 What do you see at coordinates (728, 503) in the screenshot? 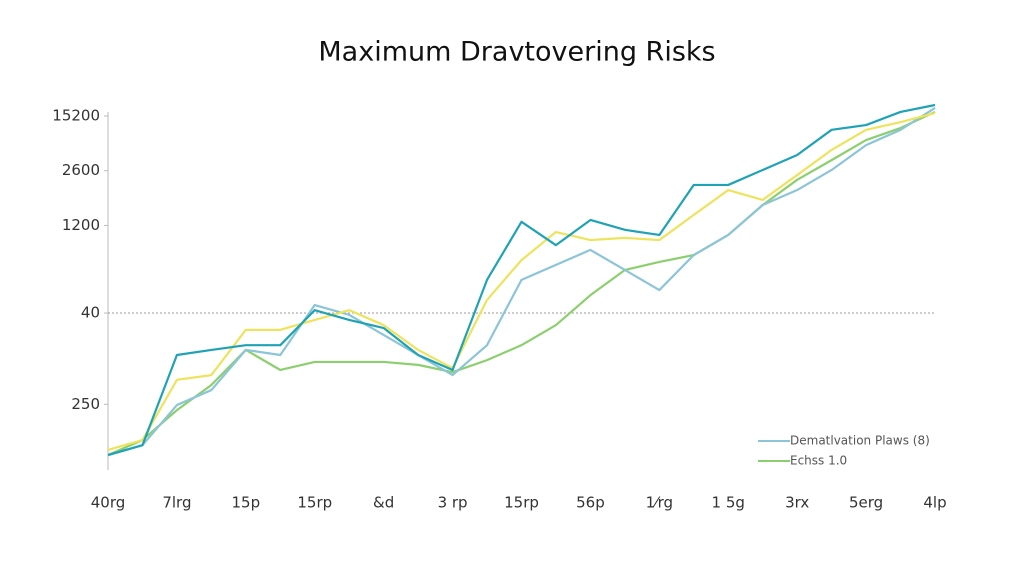
I see `x-tick-label: 1 5g` at bounding box center [728, 503].